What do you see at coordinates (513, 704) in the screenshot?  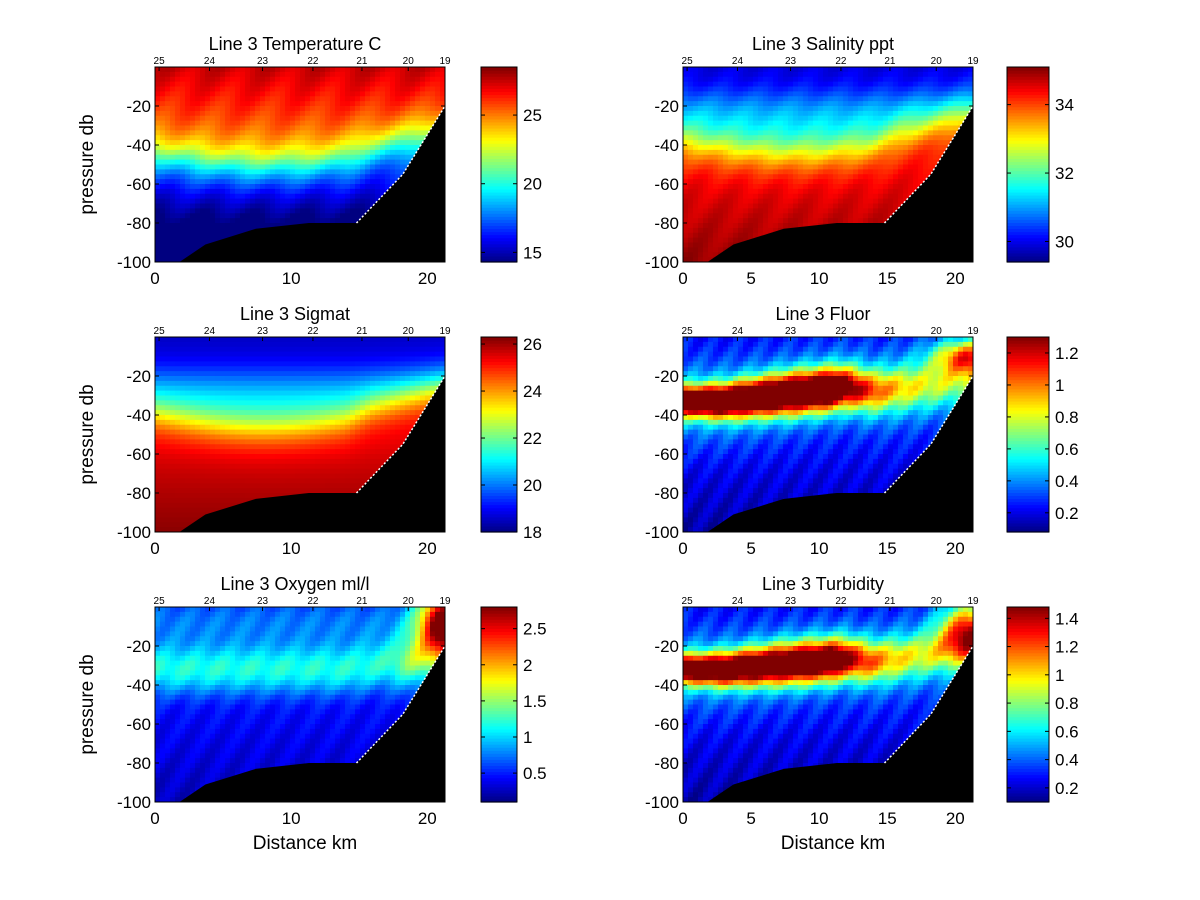 I see `colorbar: 0.5 1 1.5 2 2.5` at bounding box center [513, 704].